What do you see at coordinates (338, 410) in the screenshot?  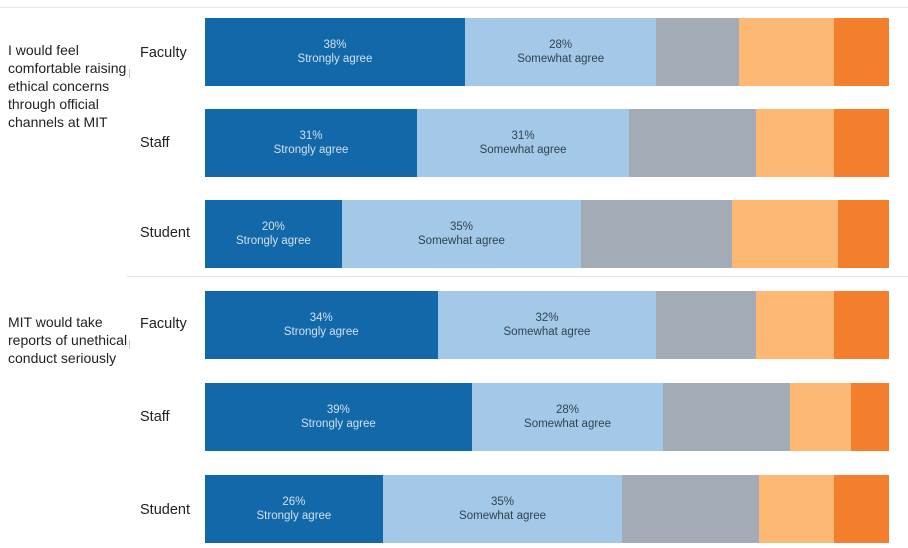 I see `data-label-pct: 39%` at bounding box center [338, 410].